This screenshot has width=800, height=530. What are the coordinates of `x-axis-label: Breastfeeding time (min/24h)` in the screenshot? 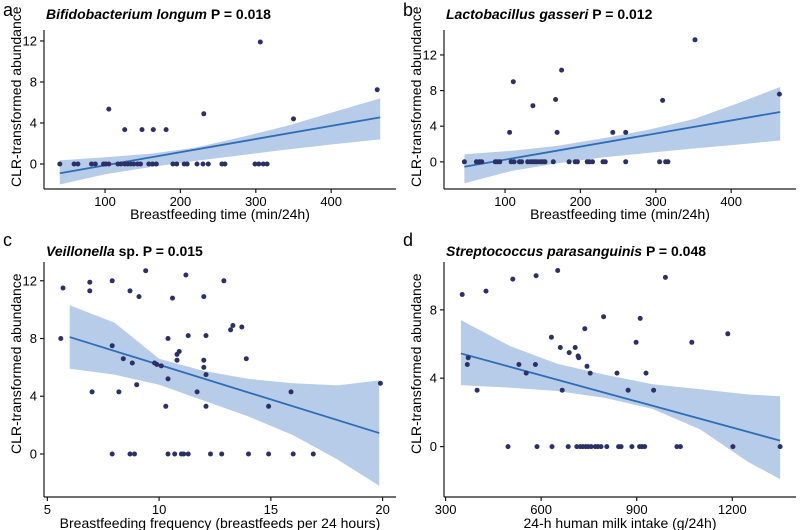 It's located at (620, 214).